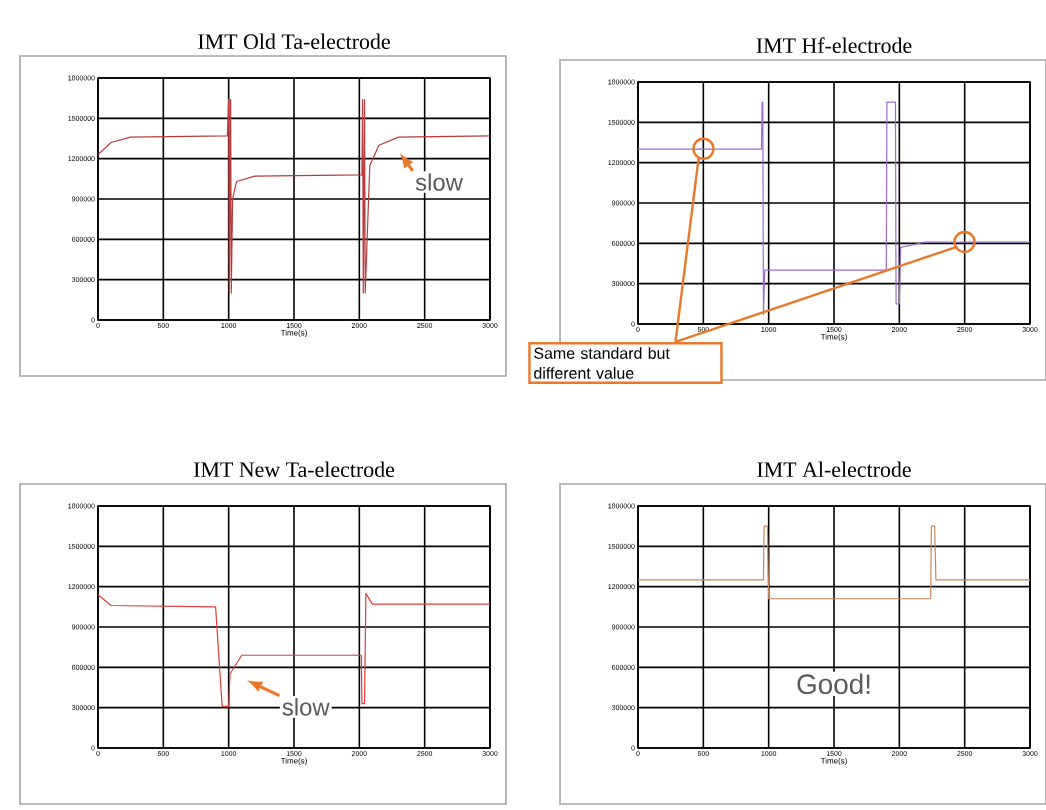 Image resolution: width=1046 pixels, height=810 pixels. I want to click on annotation: Good!, so click(833, 684).